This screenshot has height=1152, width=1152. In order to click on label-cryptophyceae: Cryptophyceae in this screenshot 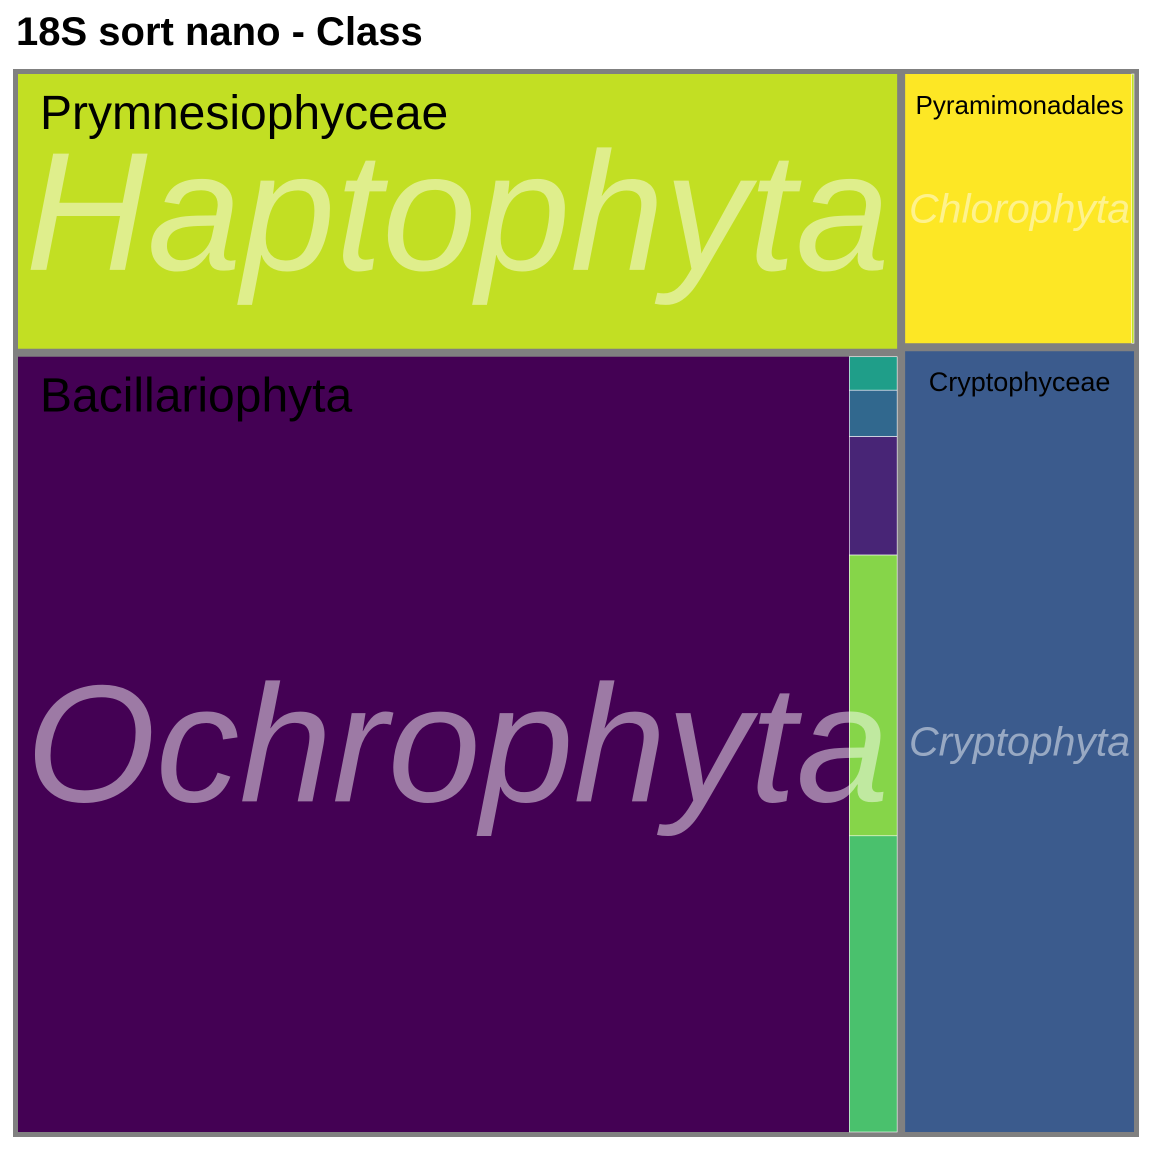, I will do `click(1020, 382)`.